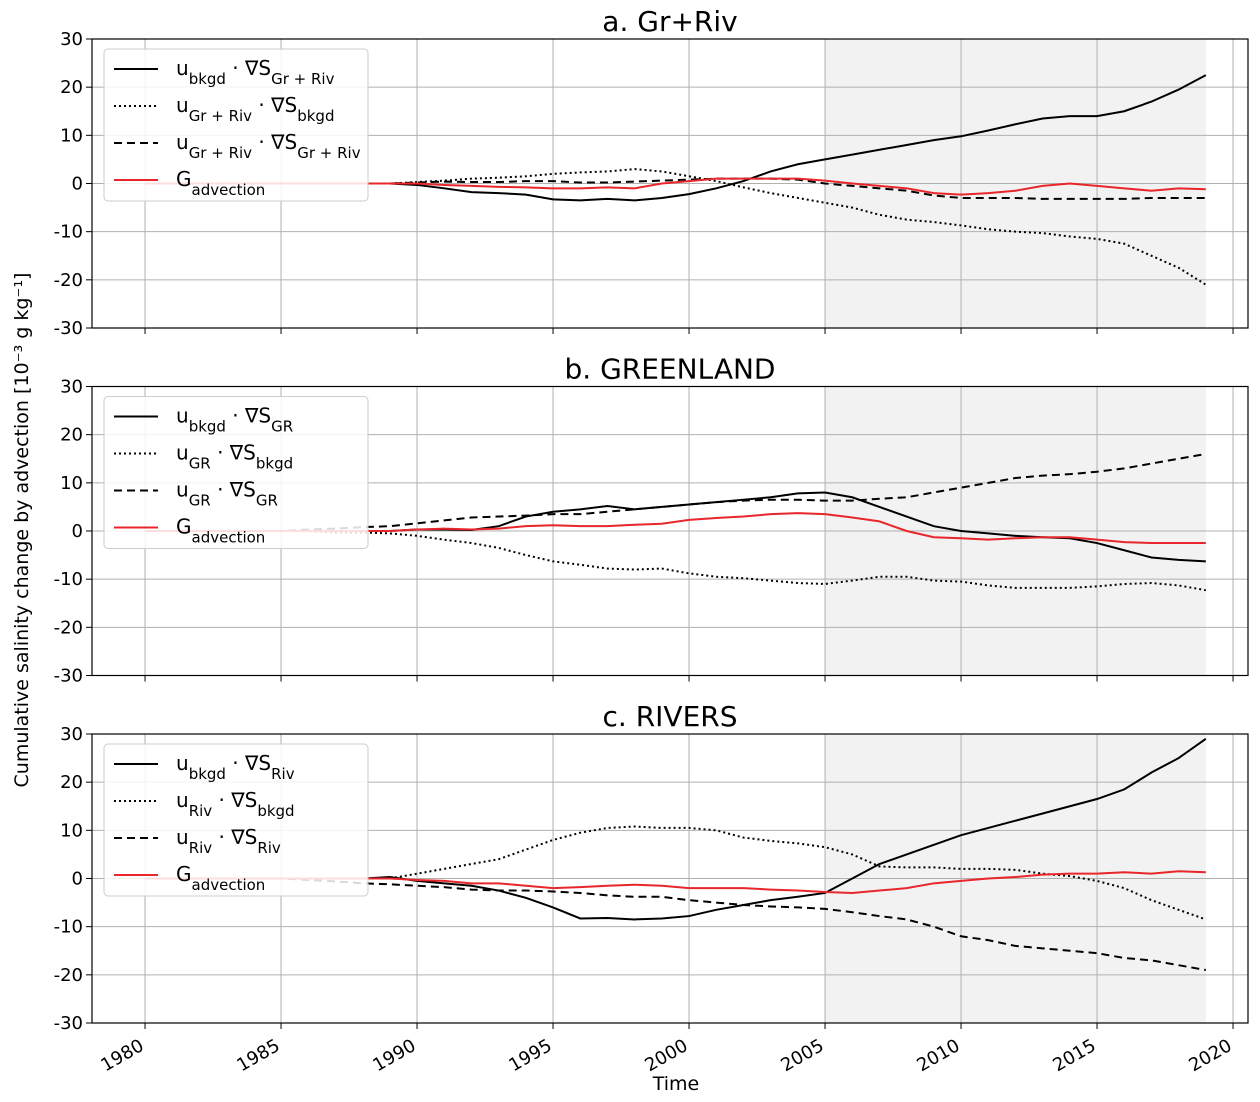 The width and height of the screenshot is (1260, 1102). What do you see at coordinates (676, 1084) in the screenshot?
I see `x-axis-label: Time` at bounding box center [676, 1084].